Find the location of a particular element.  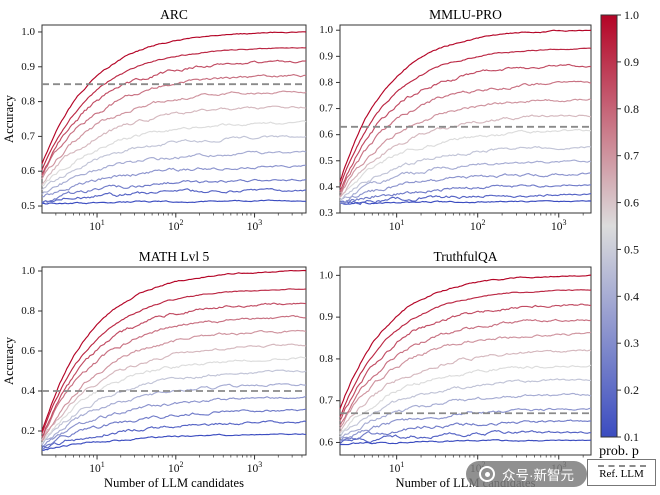

subplot-title: MATH Lvl 5 is located at coordinates (174, 256).